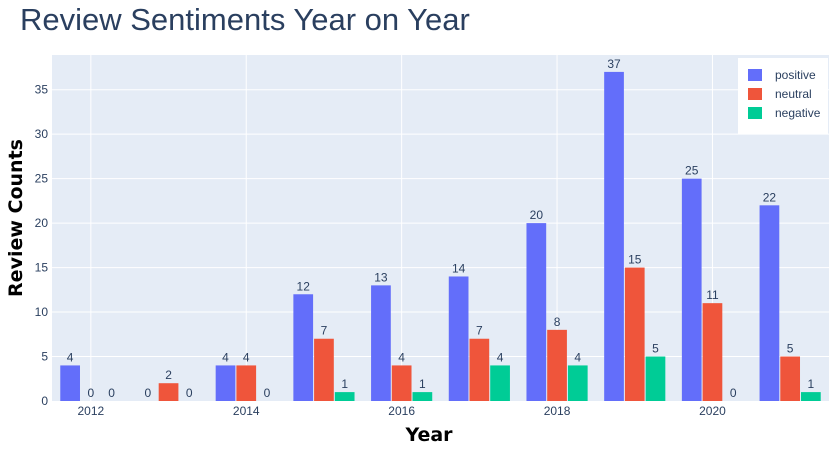 This screenshot has width=839, height=454. Describe the element at coordinates (344, 396) in the screenshot. I see `bar-negative-2015` at that location.